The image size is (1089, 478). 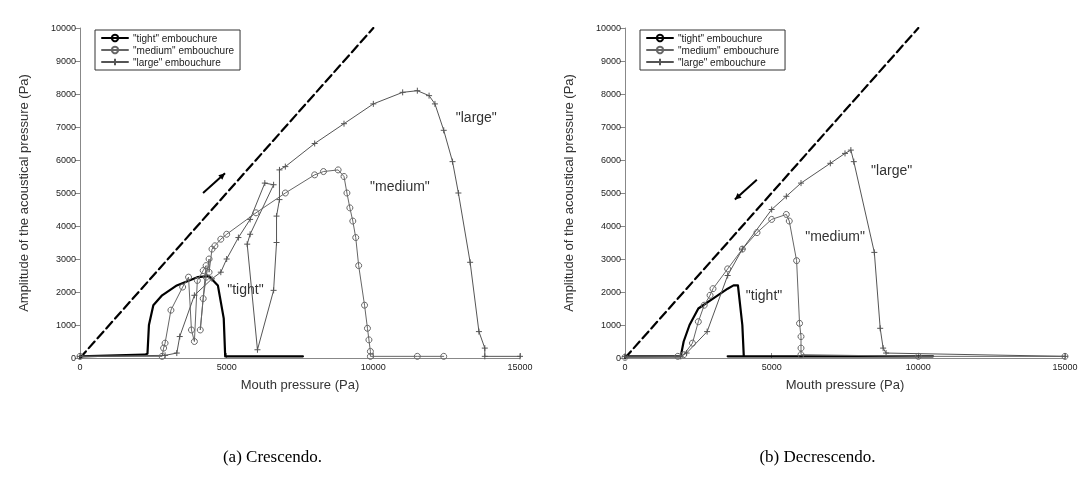 I want to click on text: (a) Crescendo., so click(x=272, y=456).